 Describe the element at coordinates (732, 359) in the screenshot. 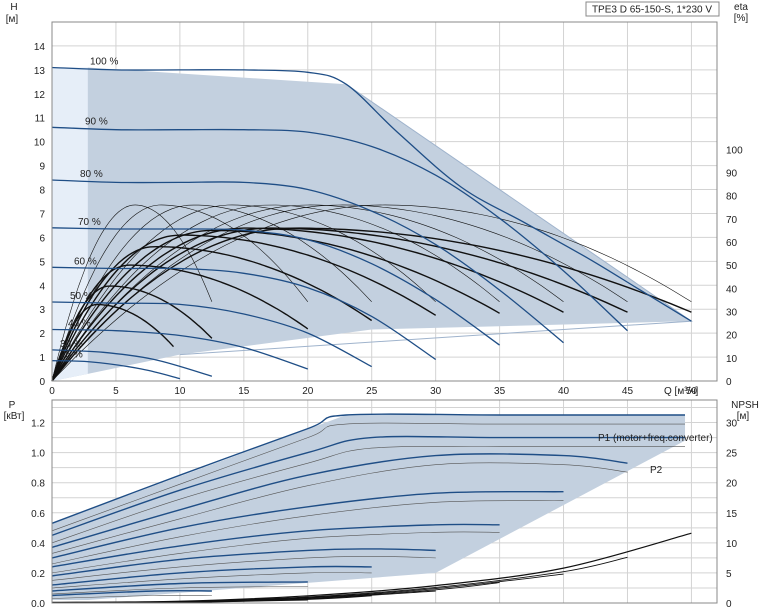

I see `y-tick-right: 10` at that location.